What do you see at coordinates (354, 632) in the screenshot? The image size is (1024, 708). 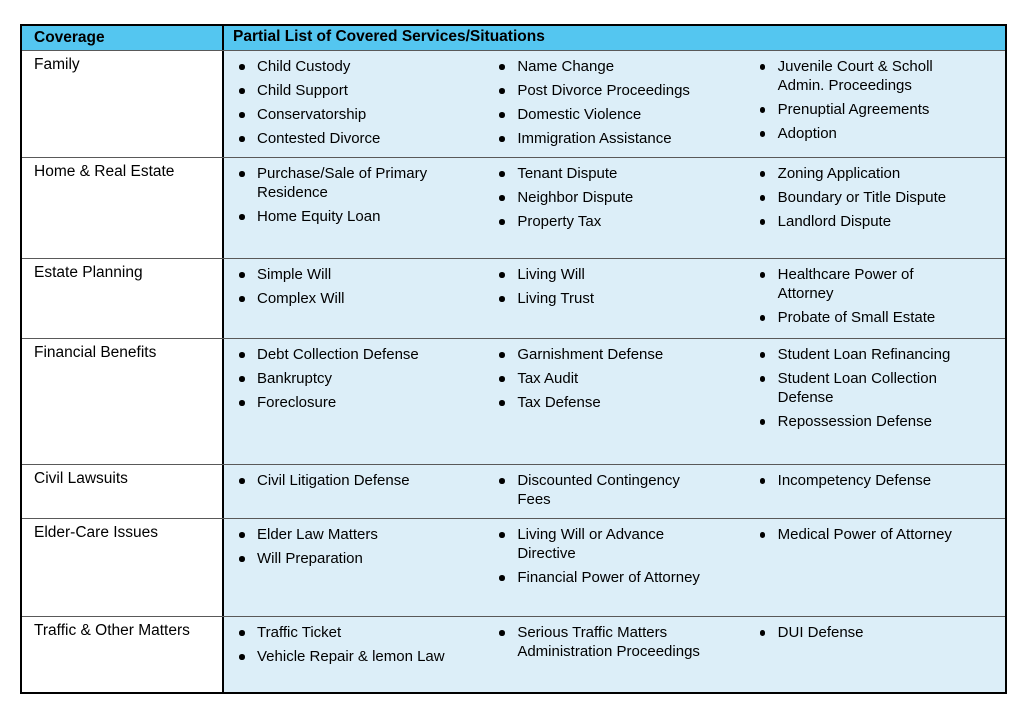 I see `service-item: Traffic Ticket` at bounding box center [354, 632].